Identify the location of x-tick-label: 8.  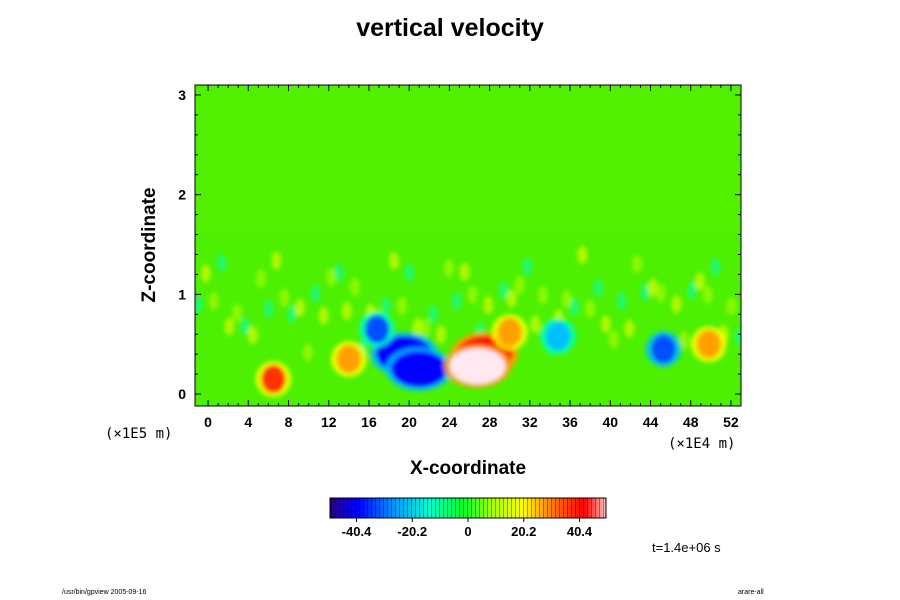
(289, 422).